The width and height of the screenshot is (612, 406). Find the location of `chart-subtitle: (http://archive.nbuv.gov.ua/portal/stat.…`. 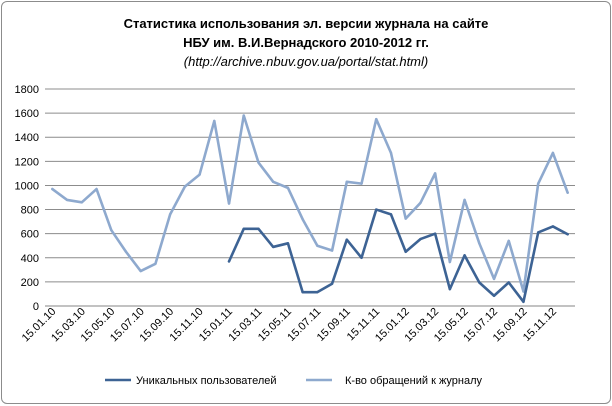

chart-subtitle: (http://archive.nbuv.gov.ua/portal/stat.… is located at coordinates (306, 61).